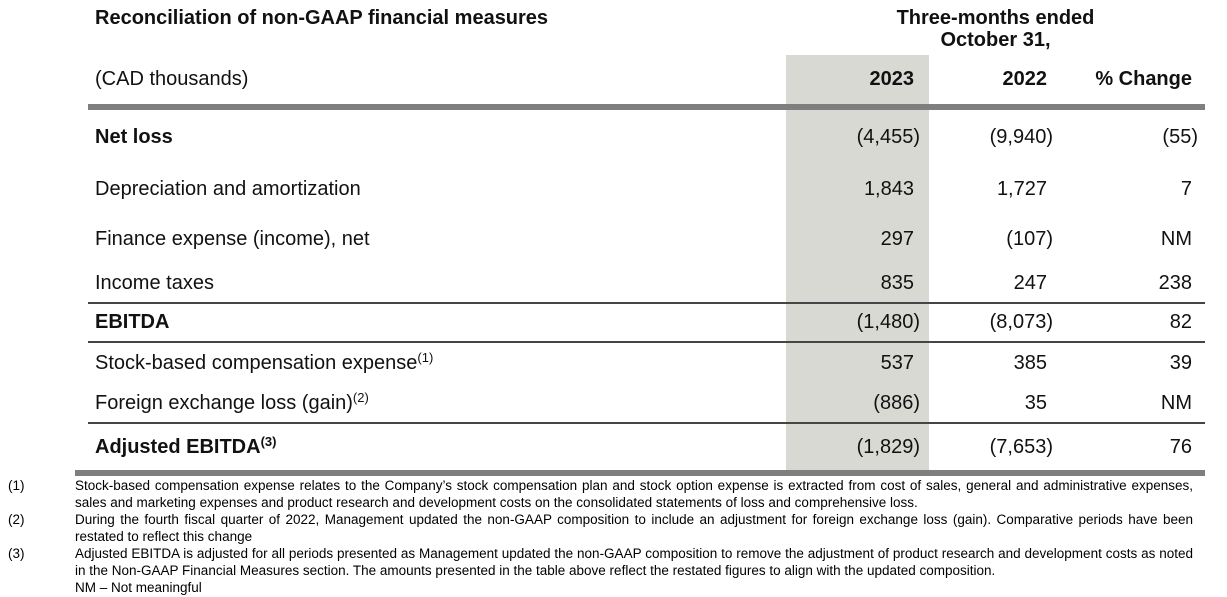  I want to click on table-row-adjusted-ebitda: Adjusted EBITDA(3) (1,829) (7,653) 76, so click(646, 447).